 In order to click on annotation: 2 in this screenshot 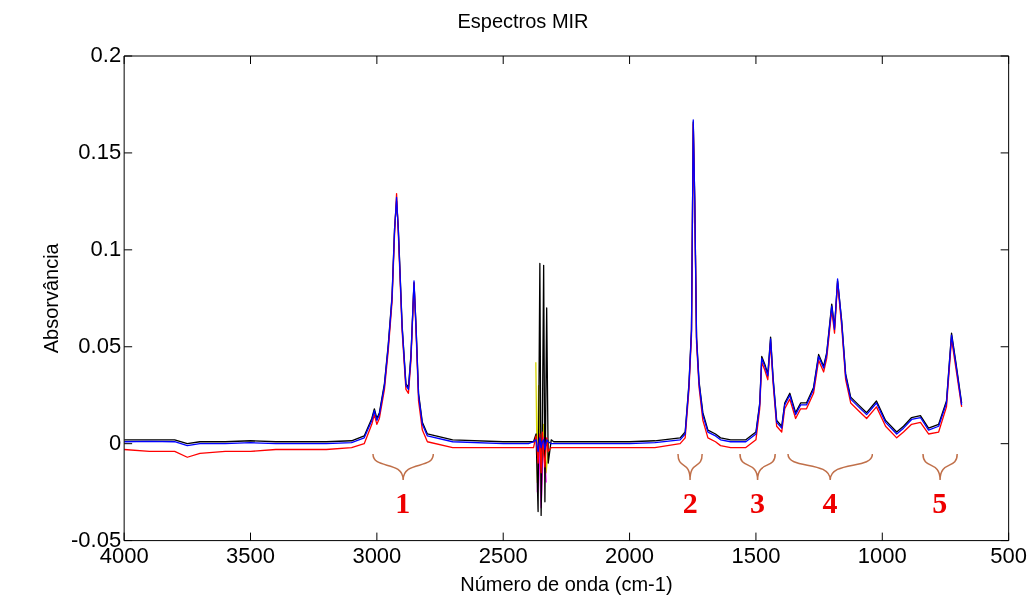, I will do `click(690, 503)`.